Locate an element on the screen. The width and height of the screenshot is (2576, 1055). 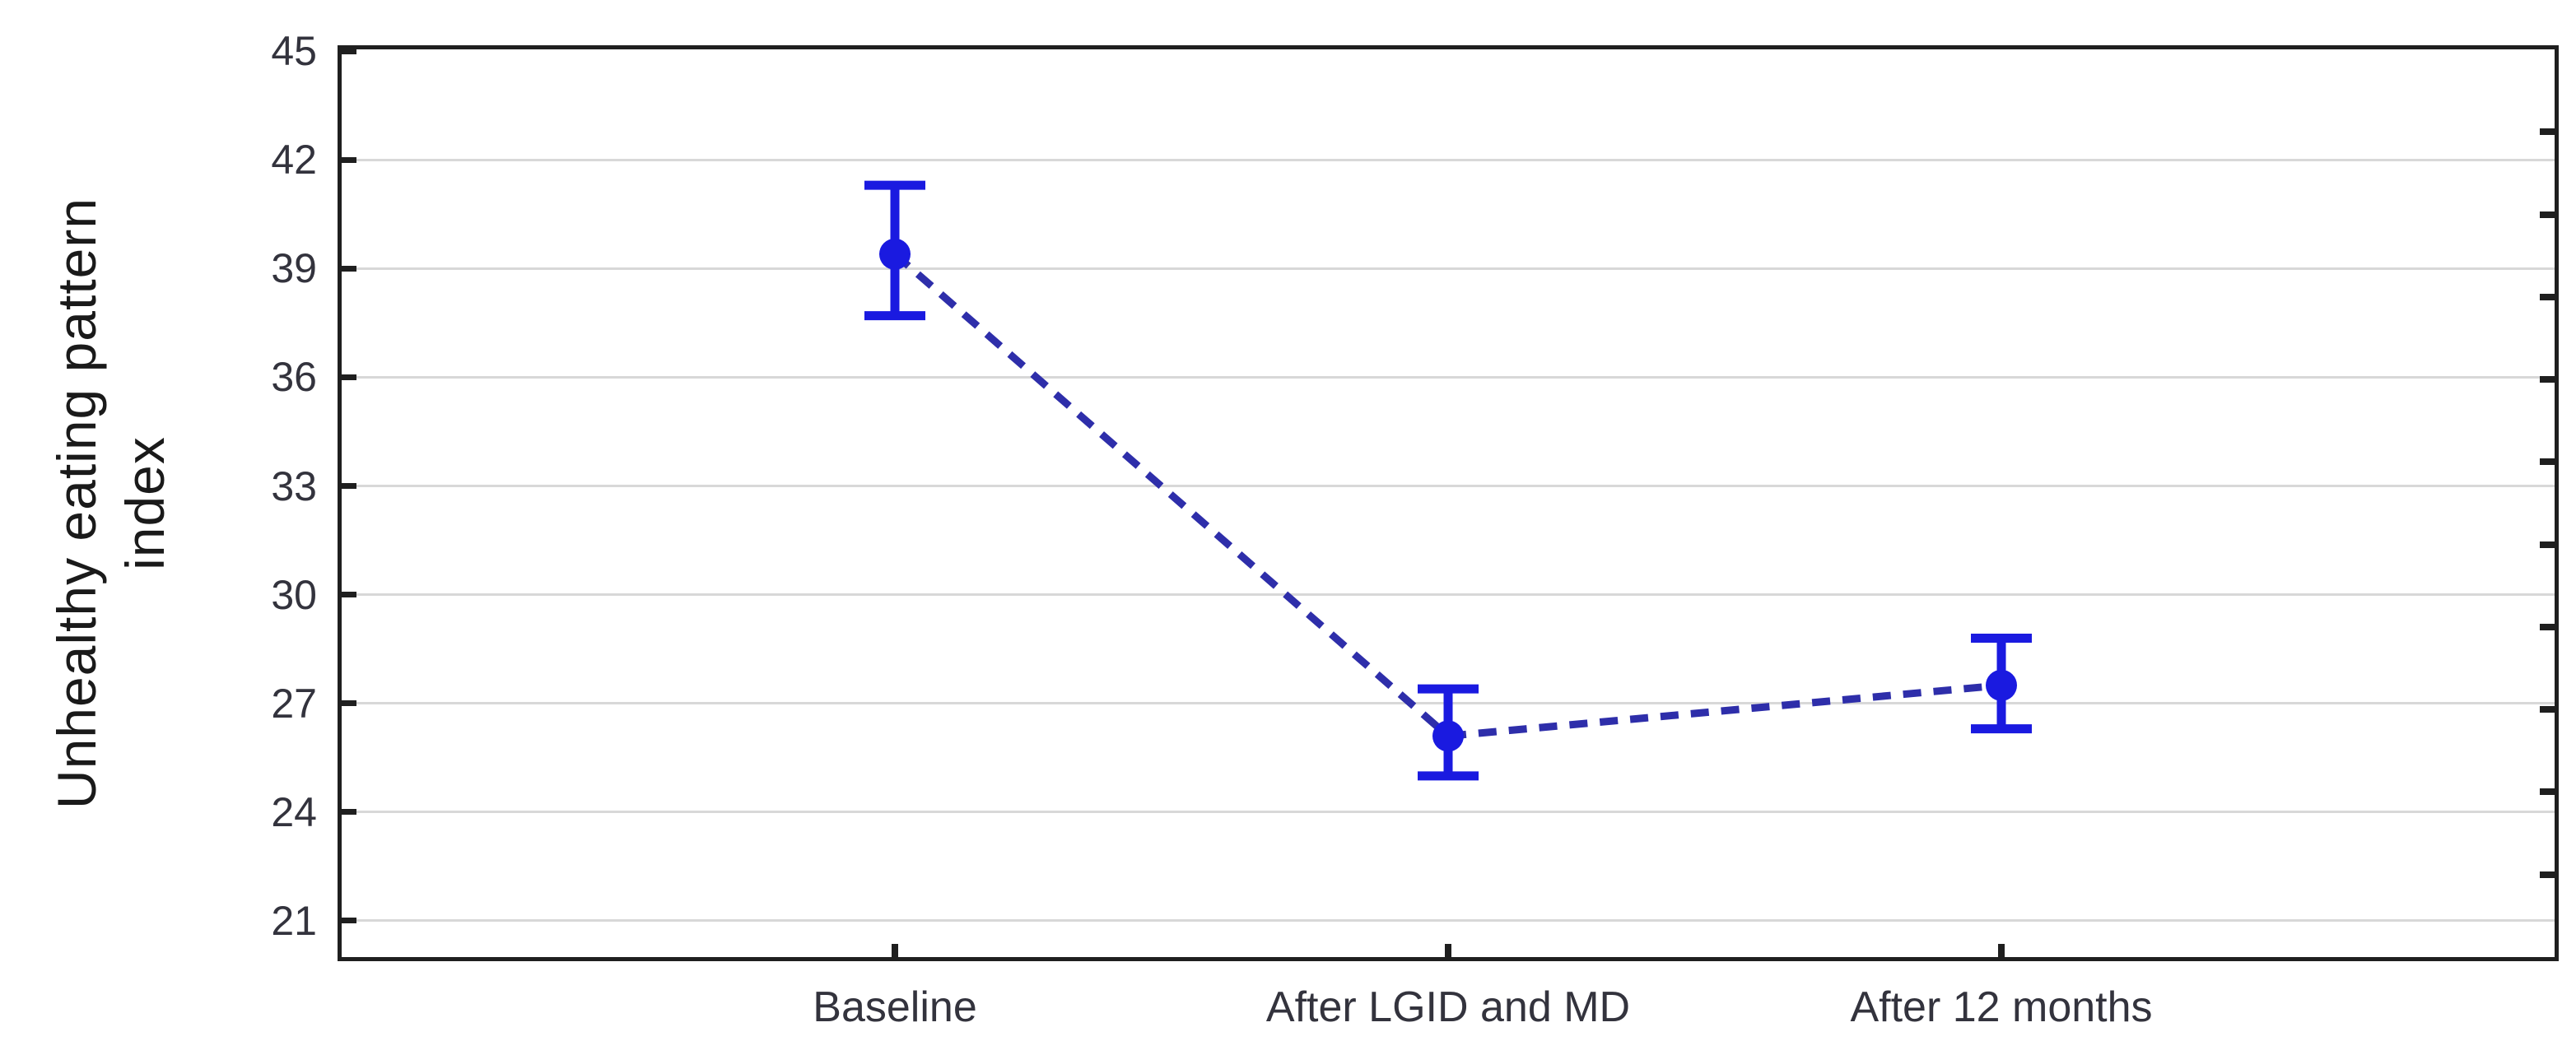
y-tick-label: 21 is located at coordinates (294, 920).